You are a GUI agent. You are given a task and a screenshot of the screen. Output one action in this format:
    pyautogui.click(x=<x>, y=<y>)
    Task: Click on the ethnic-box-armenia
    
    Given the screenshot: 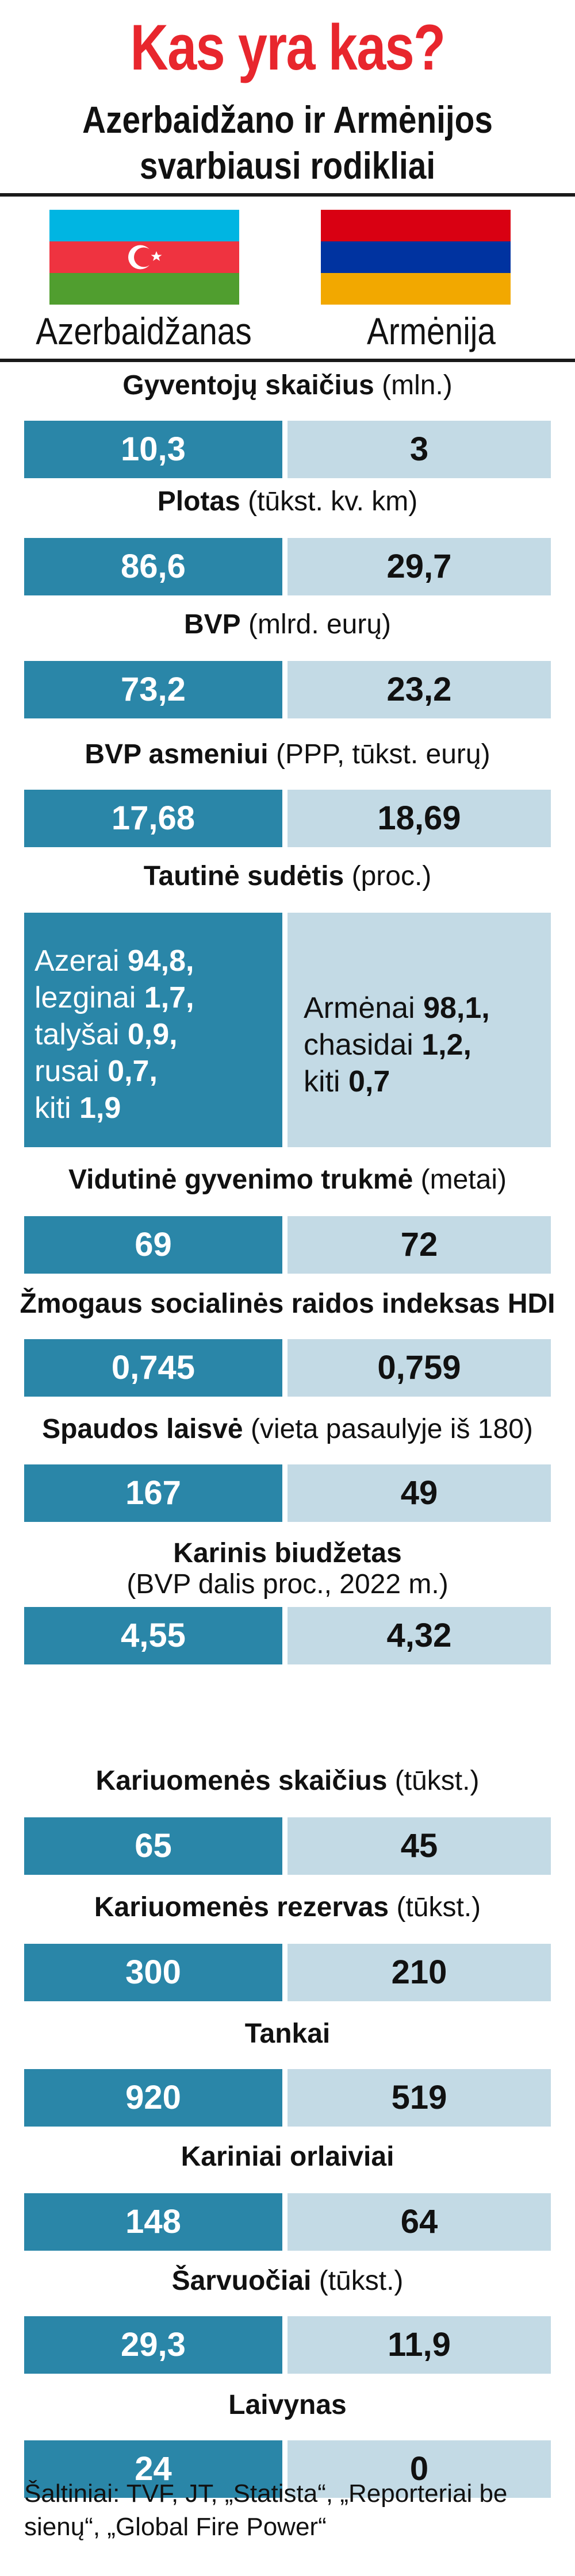 What is the action you would take?
    pyautogui.click(x=419, y=1030)
    